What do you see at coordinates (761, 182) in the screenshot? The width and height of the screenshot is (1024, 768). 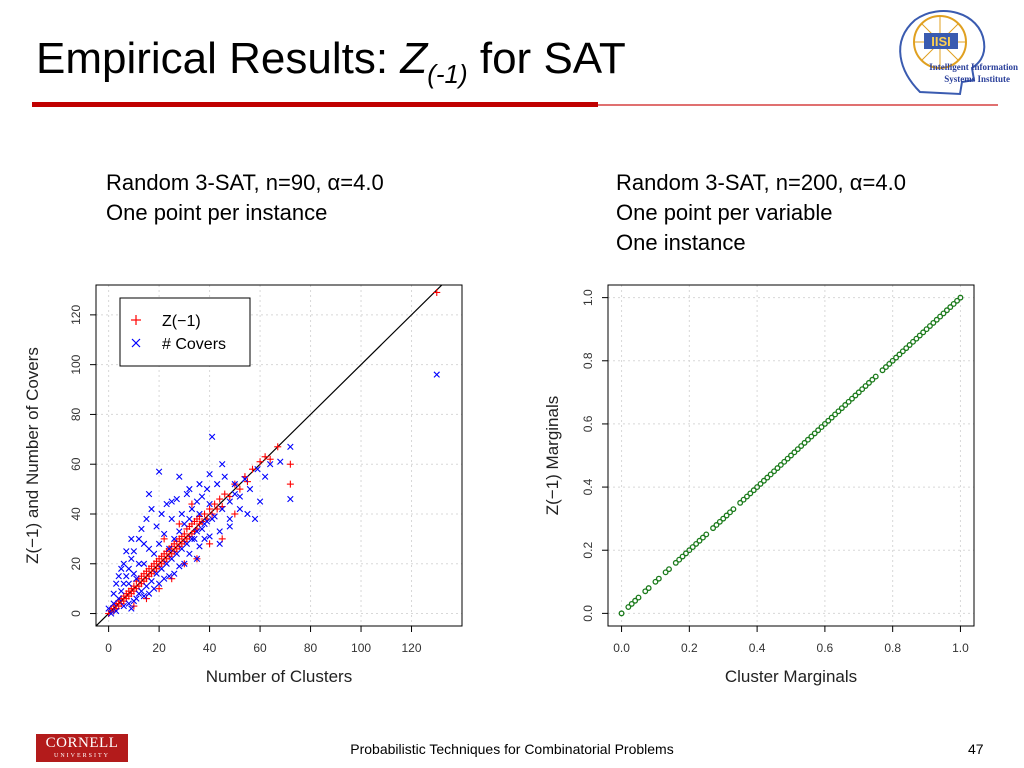 I see `right-caption-line-1: Random 3-SAT, n=200, α=4.0` at bounding box center [761, 182].